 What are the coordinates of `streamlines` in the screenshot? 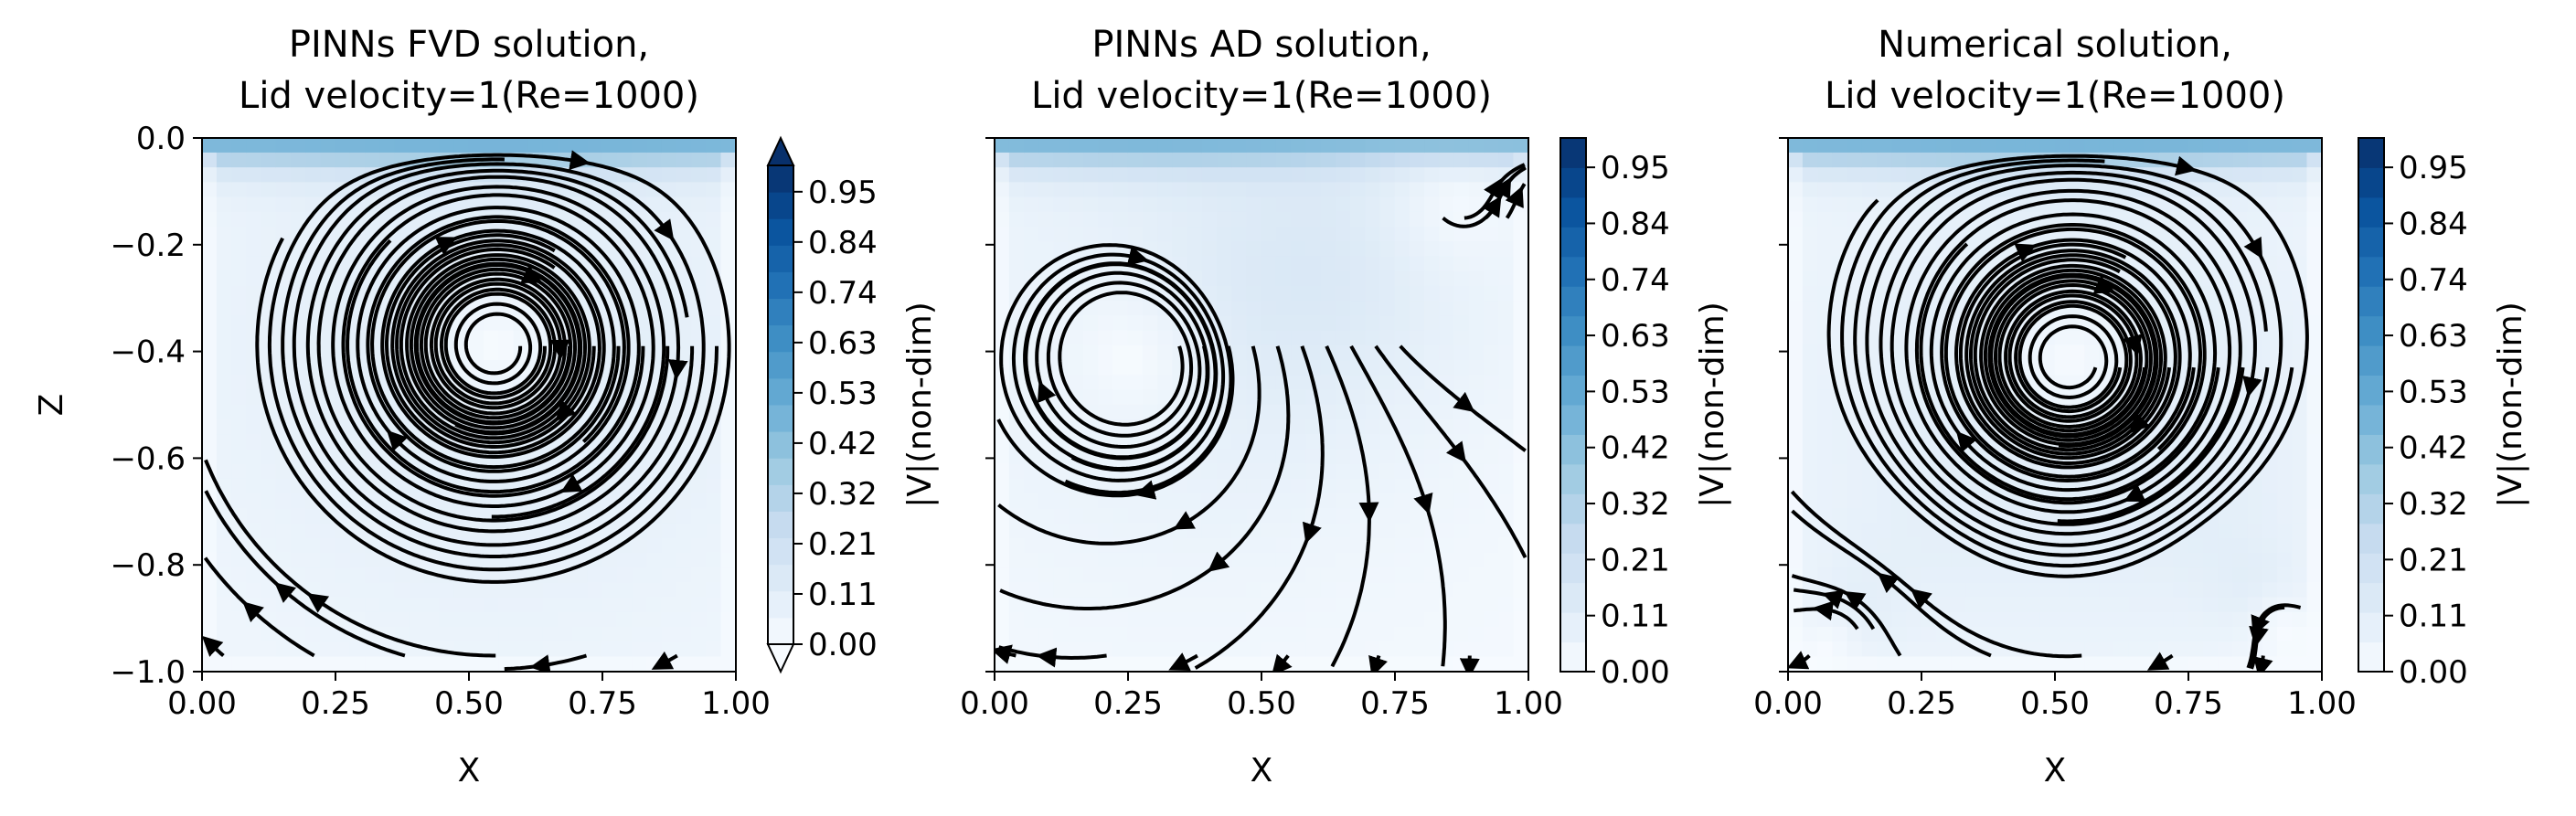 It's located at (1261, 418).